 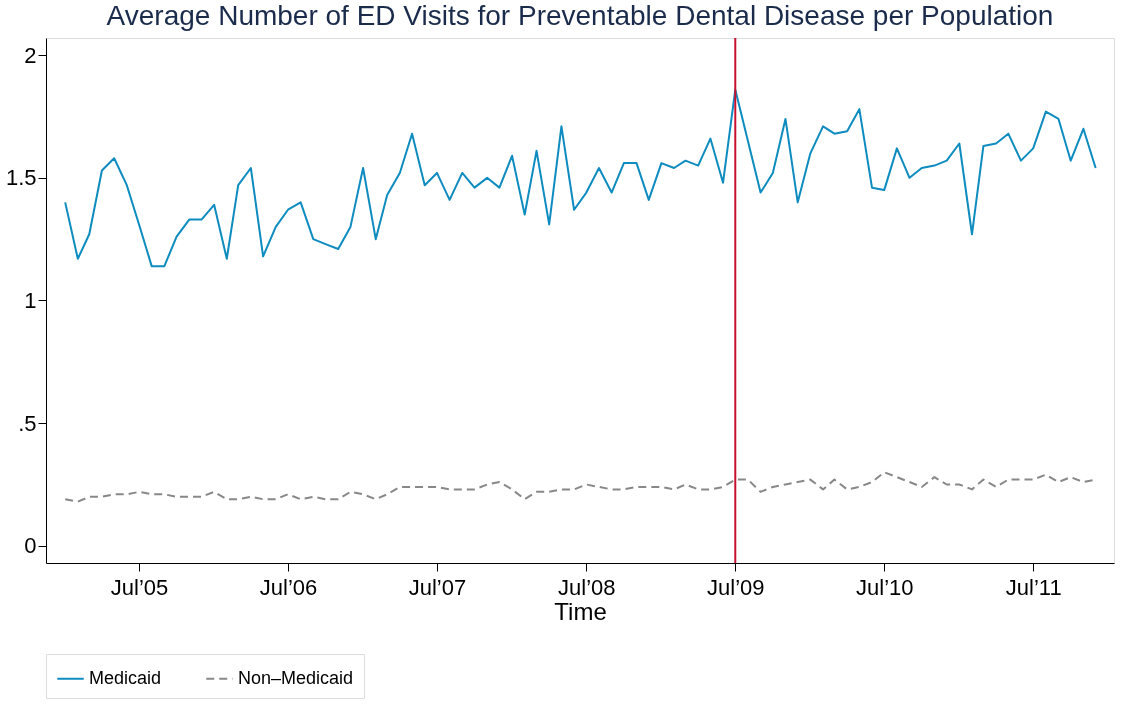 What do you see at coordinates (1033, 587) in the screenshot?
I see `x-tick-label: Jul’11` at bounding box center [1033, 587].